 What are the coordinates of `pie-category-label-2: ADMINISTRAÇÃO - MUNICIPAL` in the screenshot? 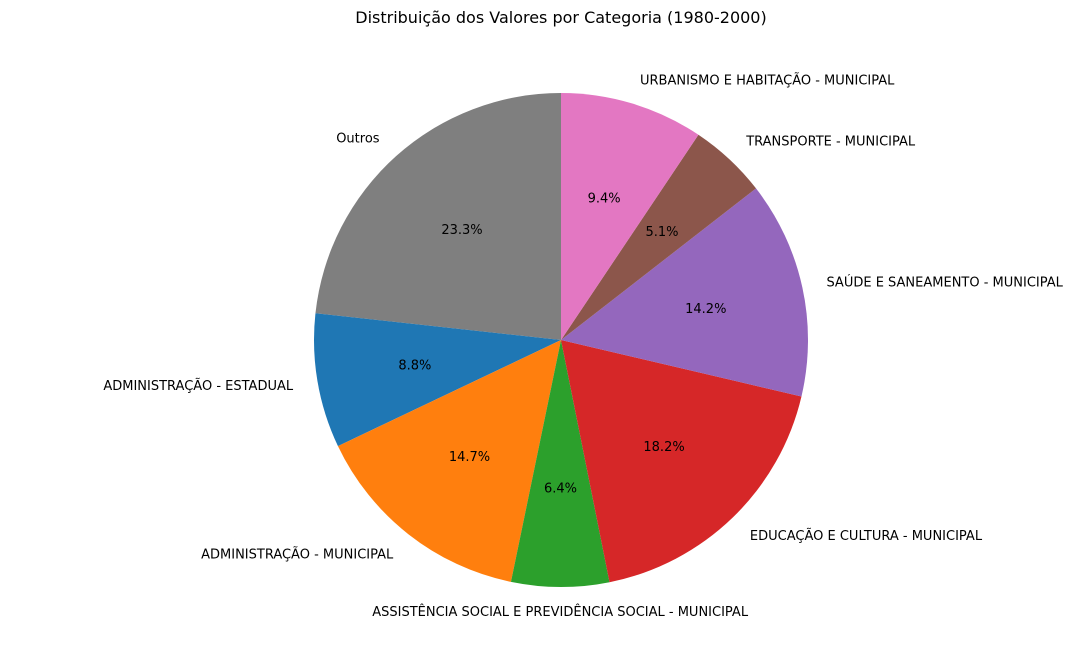 It's located at (297, 554).